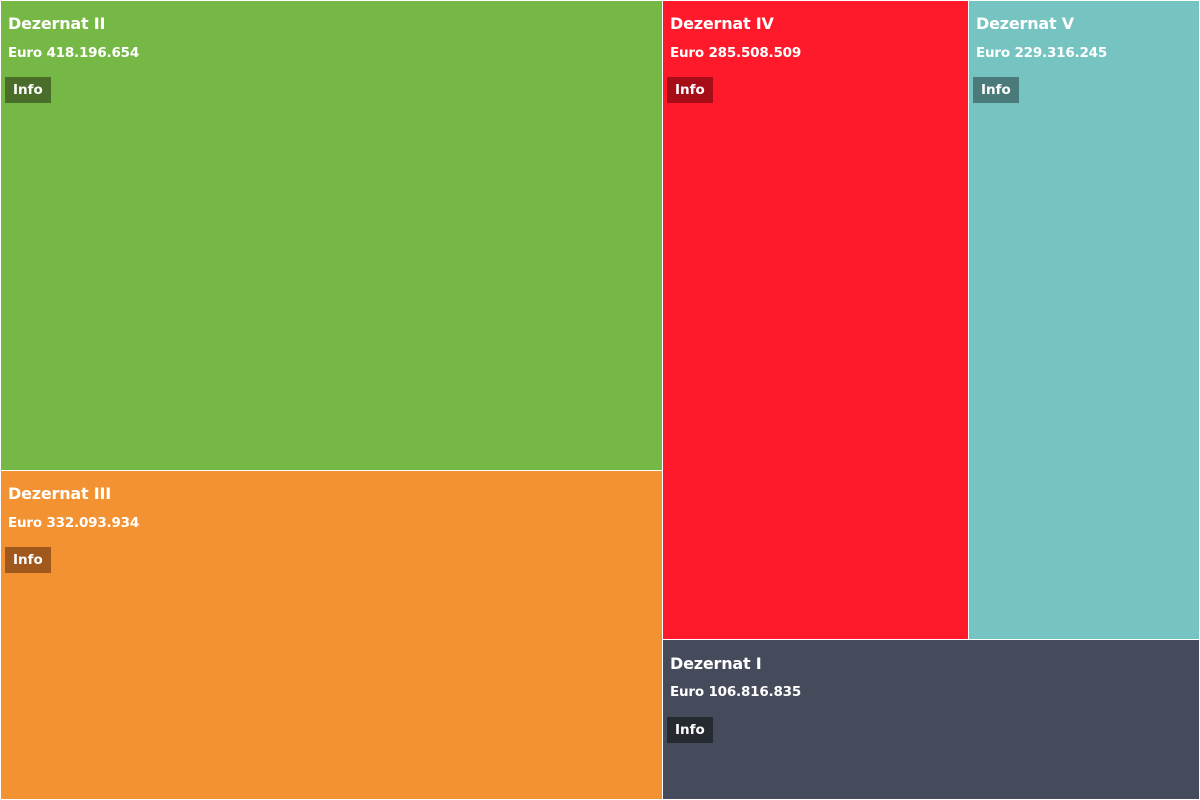 This screenshot has height=800, width=1200. What do you see at coordinates (57, 23) in the screenshot?
I see `tile-title: Dezernat II` at bounding box center [57, 23].